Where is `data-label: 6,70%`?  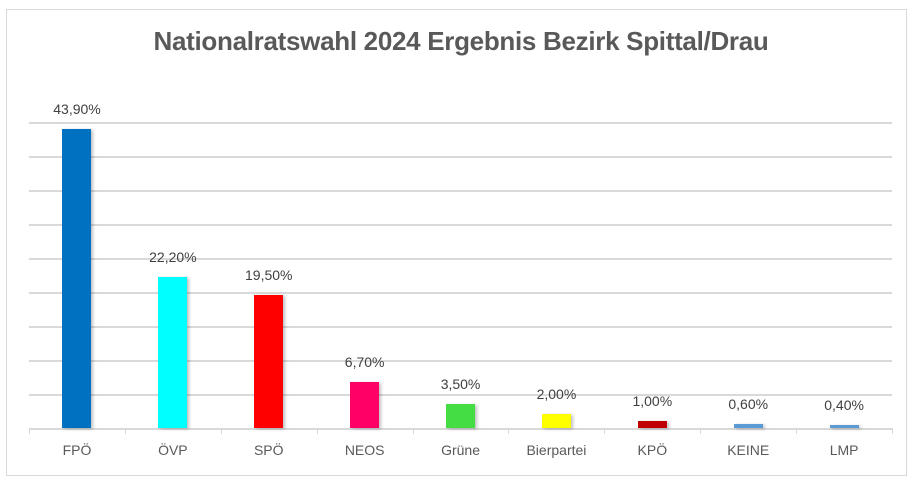 data-label: 6,70% is located at coordinates (364, 362).